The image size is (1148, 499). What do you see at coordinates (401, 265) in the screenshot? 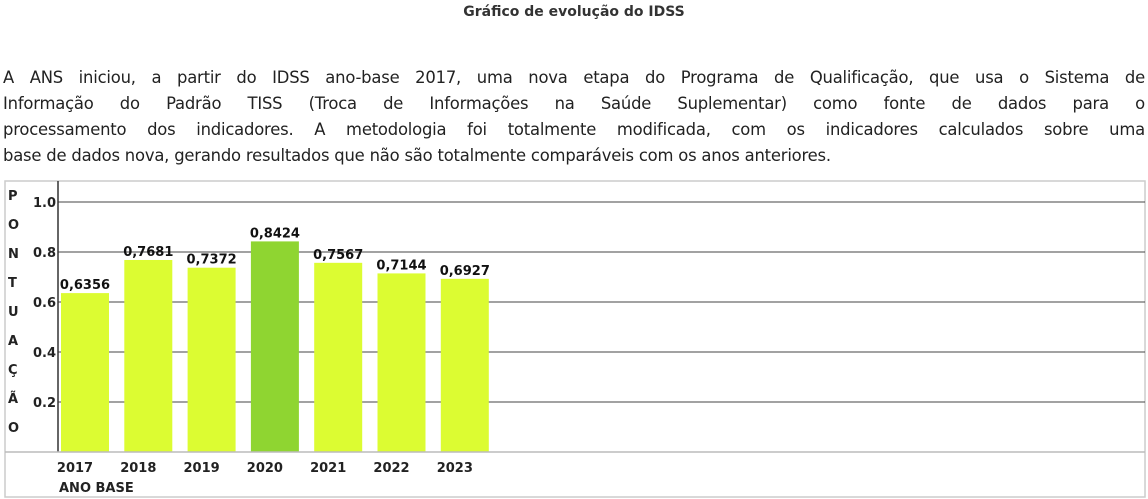
I see `data-label: 0,7144` at bounding box center [401, 265].